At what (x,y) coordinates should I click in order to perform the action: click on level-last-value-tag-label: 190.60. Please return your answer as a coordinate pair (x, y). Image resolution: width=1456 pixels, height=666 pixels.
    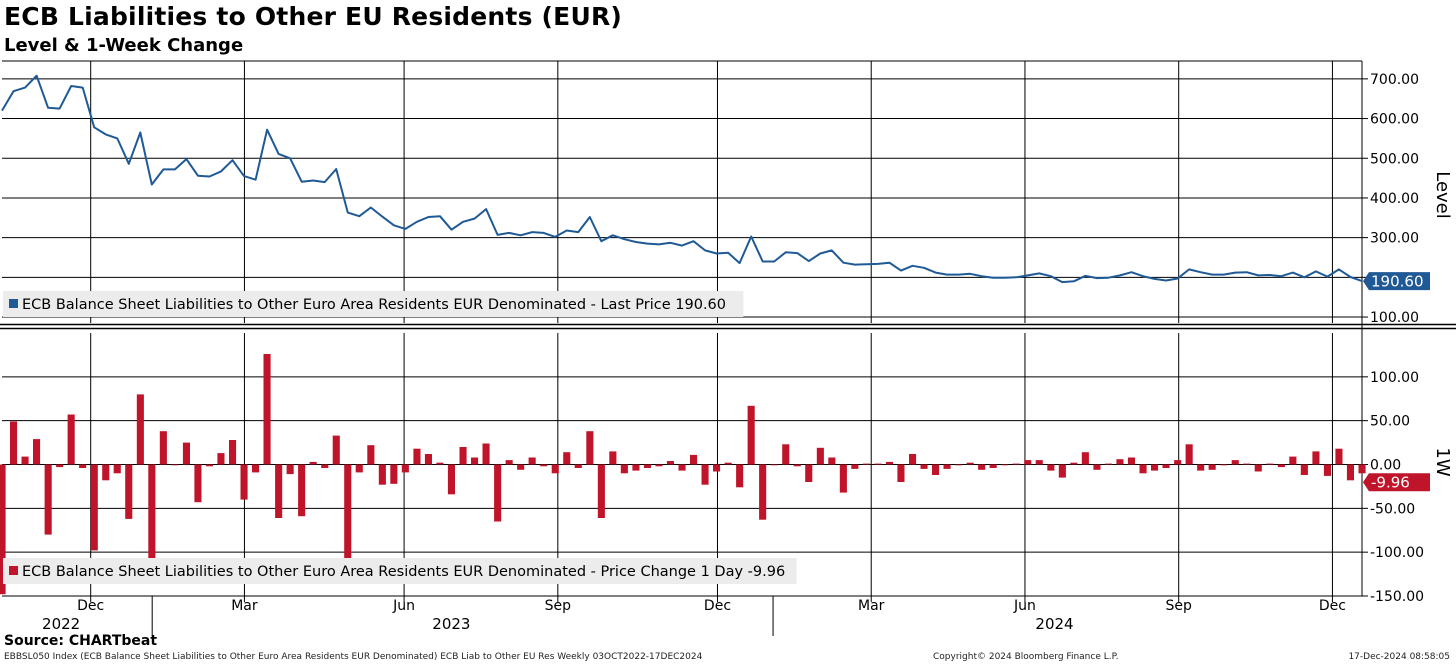
    Looking at the image, I should click on (1397, 282).